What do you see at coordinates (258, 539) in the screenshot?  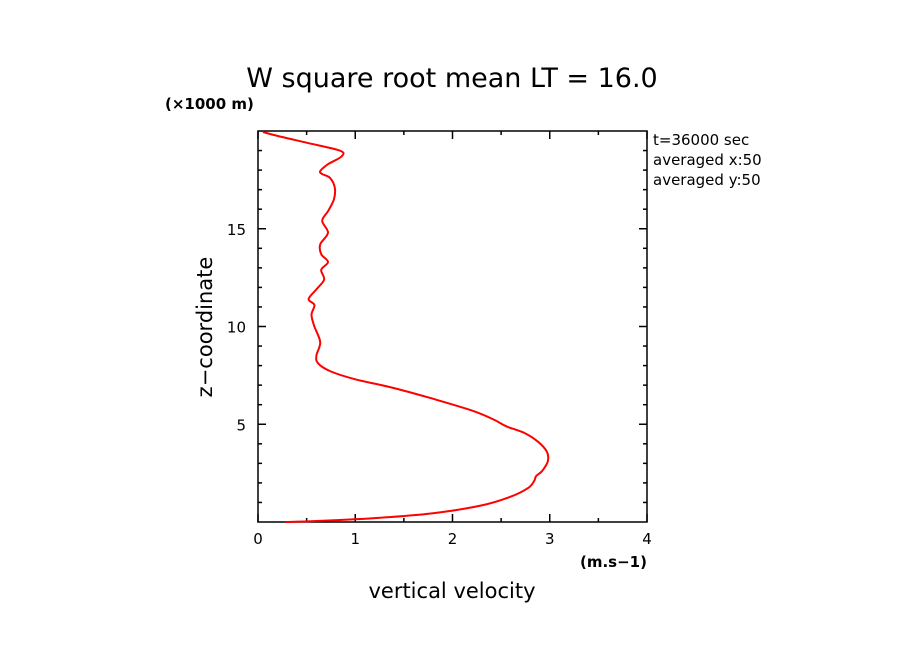 I see `x-tick-label: 0` at bounding box center [258, 539].